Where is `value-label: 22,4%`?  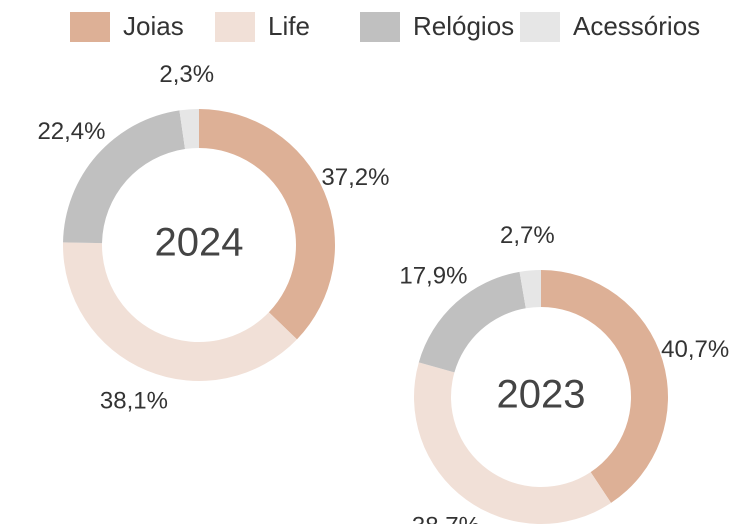 value-label: 22,4% is located at coordinates (71, 131).